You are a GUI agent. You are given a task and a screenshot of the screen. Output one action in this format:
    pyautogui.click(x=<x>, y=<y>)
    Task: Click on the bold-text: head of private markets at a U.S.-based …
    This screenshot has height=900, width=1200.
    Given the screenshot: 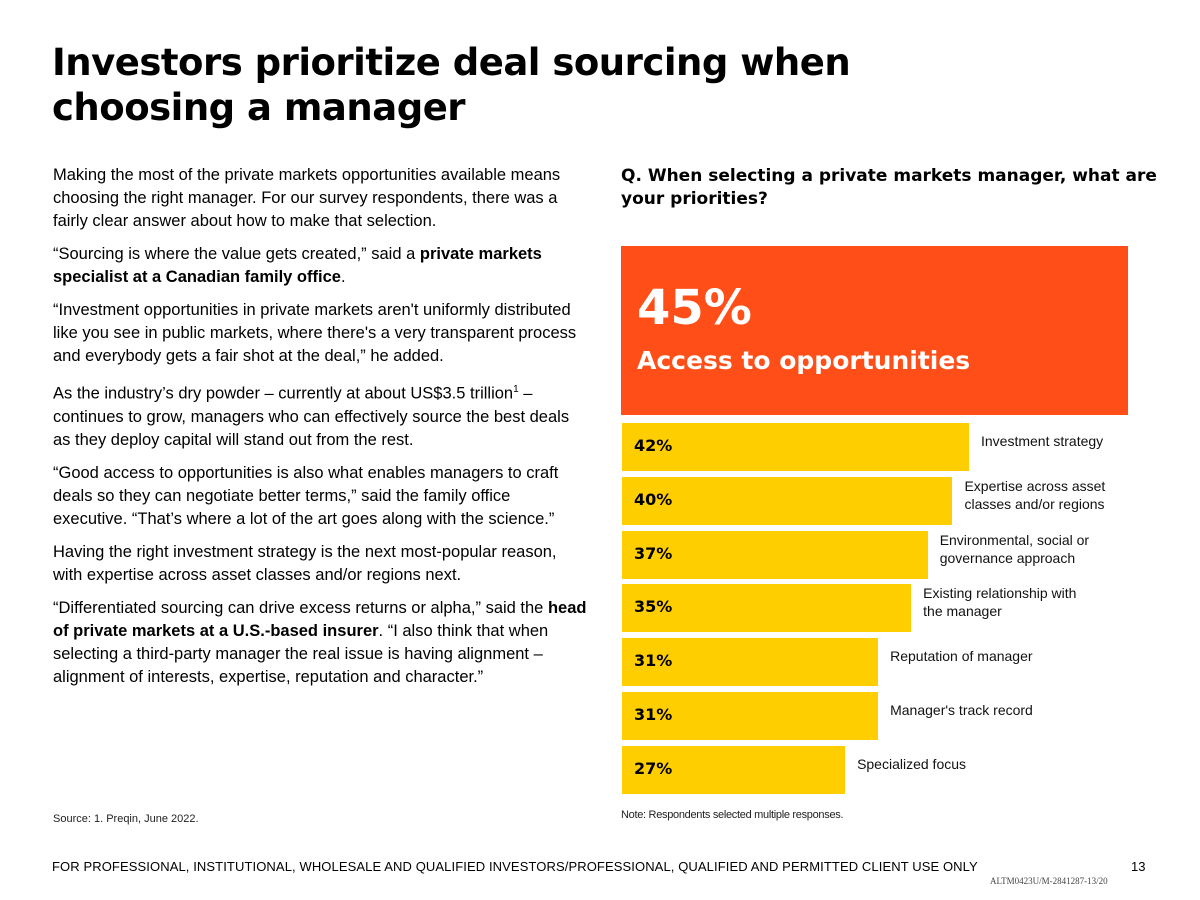 What is the action you would take?
    pyautogui.click(x=320, y=619)
    